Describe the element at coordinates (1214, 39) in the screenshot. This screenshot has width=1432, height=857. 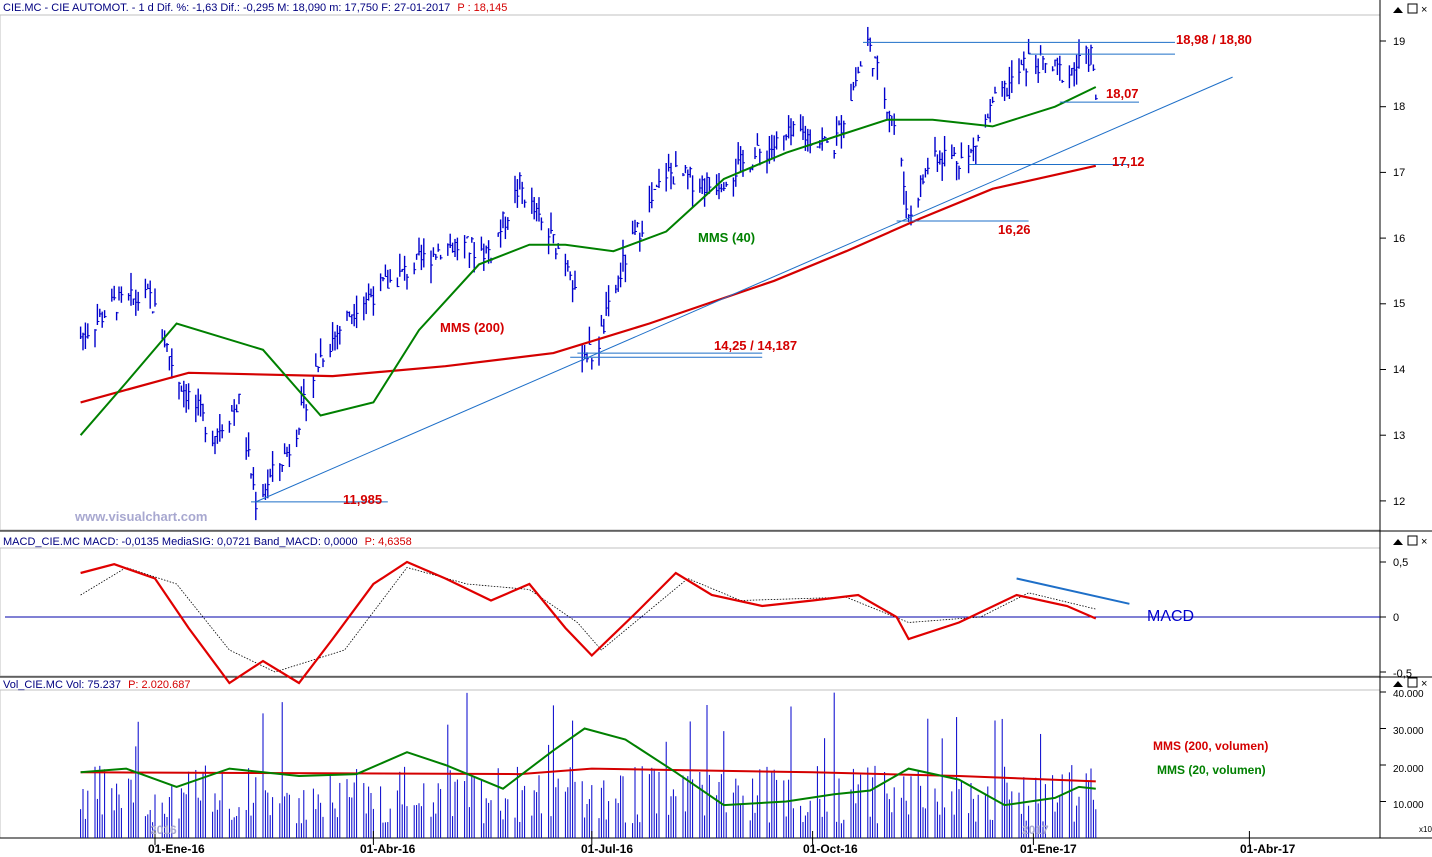
I see `level-label-18-98: 18,98 / 18,80` at that location.